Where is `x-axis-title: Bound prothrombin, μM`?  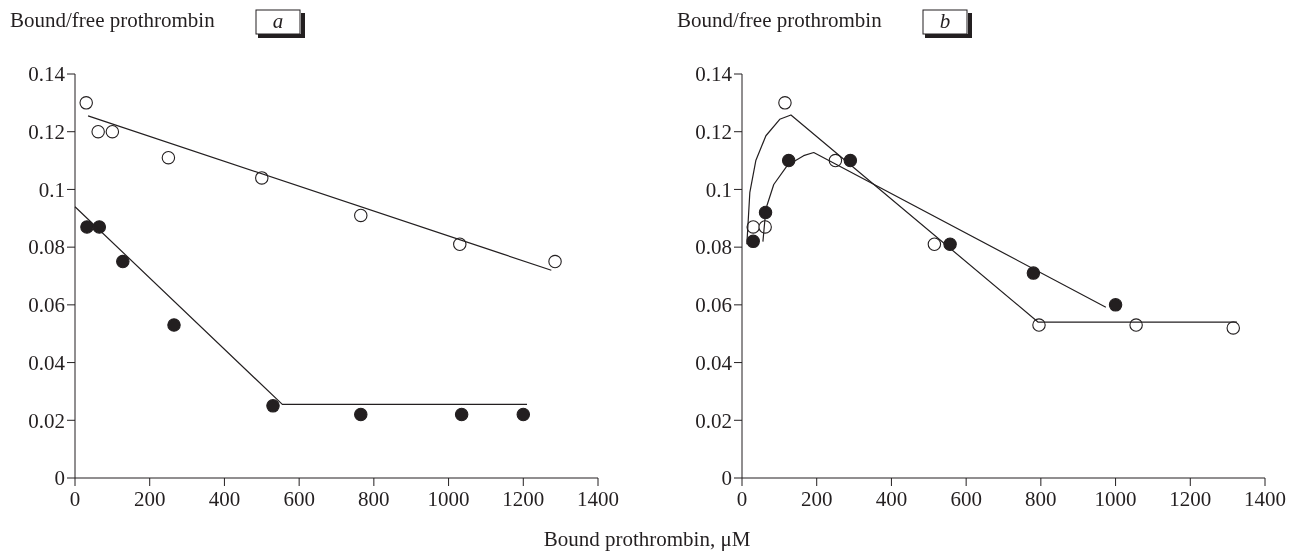
x-axis-title: Bound prothrombin, μM is located at coordinates (647, 539).